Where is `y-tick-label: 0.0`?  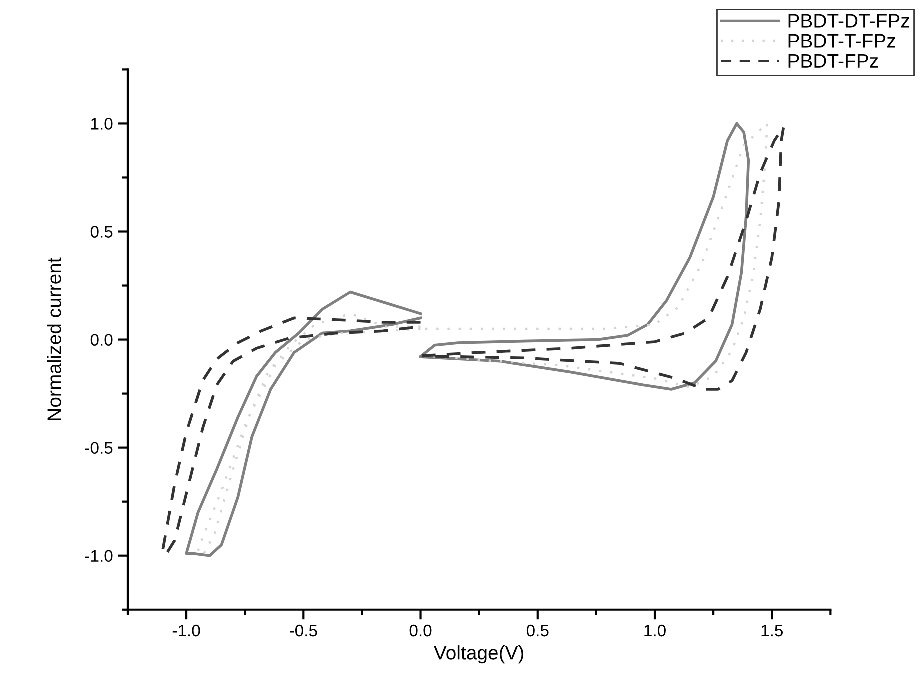
y-tick-label: 0.0 is located at coordinates (101, 340).